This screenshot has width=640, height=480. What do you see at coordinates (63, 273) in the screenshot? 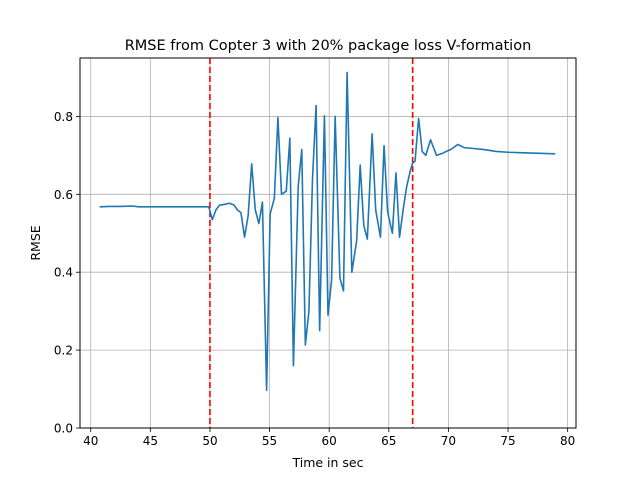
I see `y-tick-label: 0.4` at bounding box center [63, 273].